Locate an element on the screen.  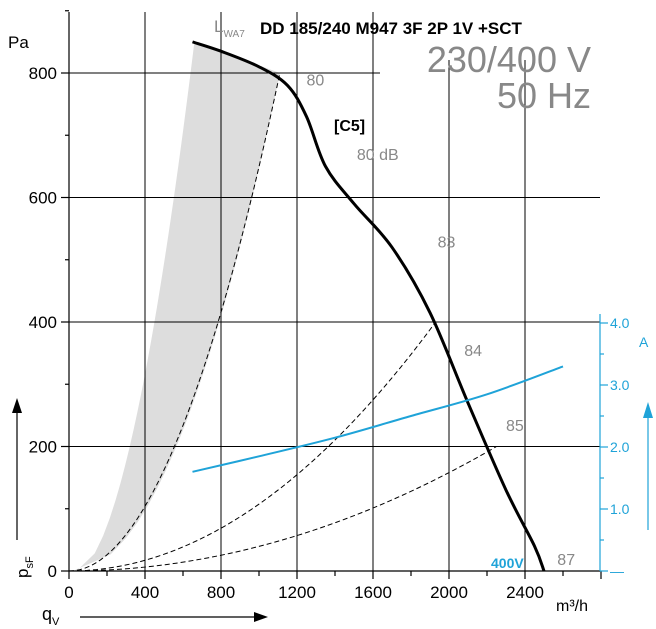
db-label: 85 is located at coordinates (515, 426).